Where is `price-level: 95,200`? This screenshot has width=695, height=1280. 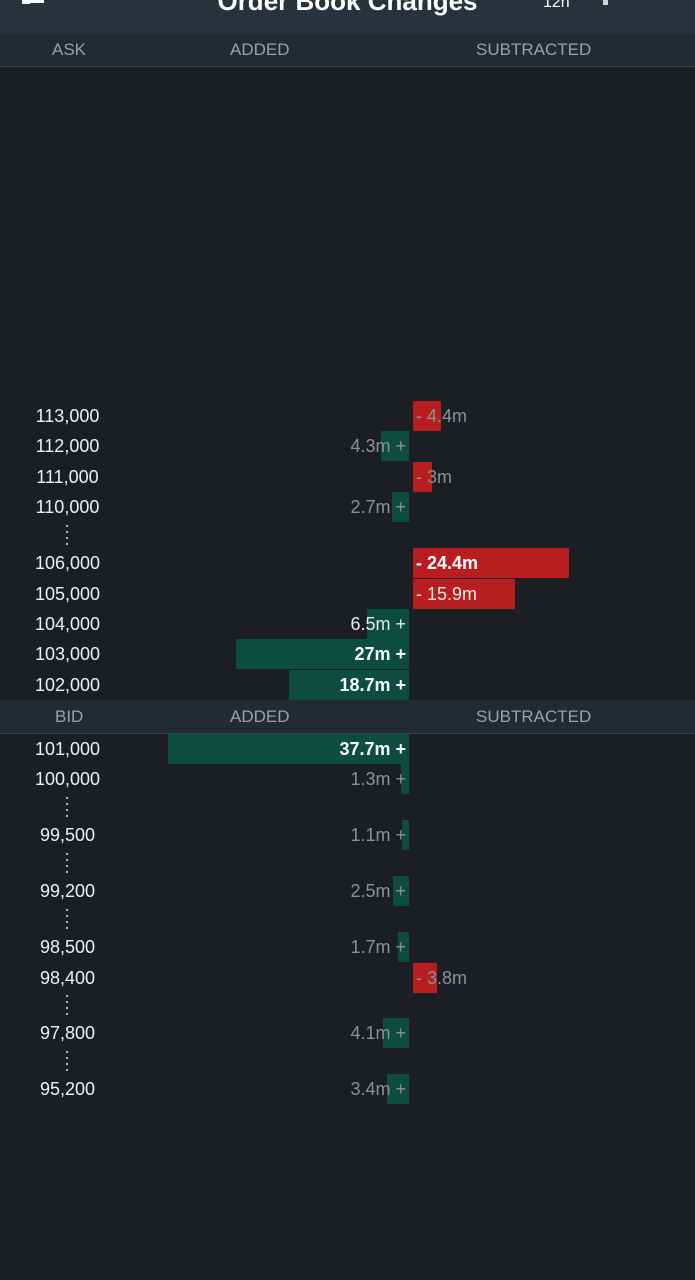 price-level: 95,200 is located at coordinates (67, 1089).